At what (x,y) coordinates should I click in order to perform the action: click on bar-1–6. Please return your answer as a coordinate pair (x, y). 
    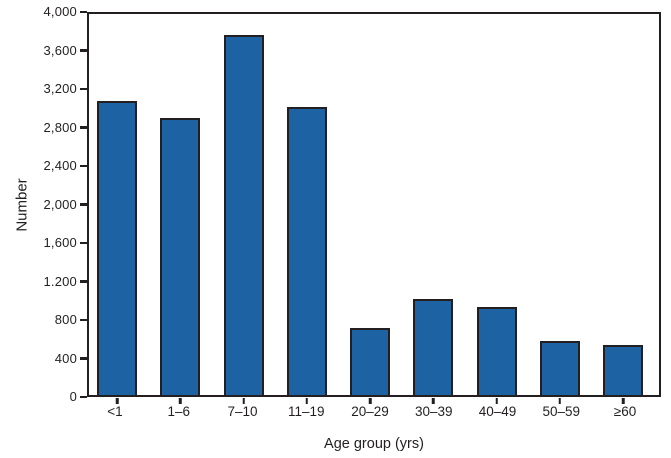
    Looking at the image, I should click on (180, 256).